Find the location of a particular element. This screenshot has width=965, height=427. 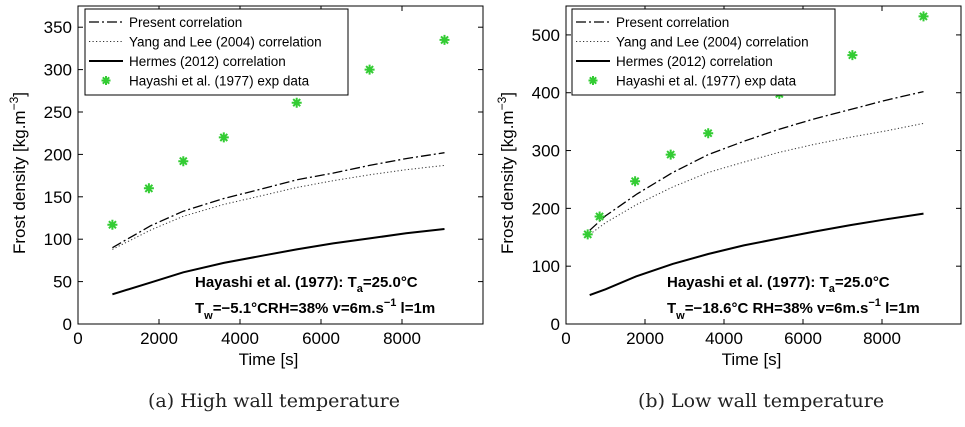

chart-a-x-tick-label: 0 is located at coordinates (77, 338).